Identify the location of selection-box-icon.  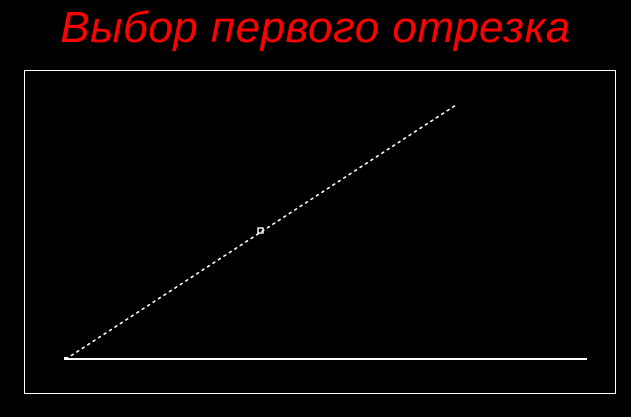
(260, 230).